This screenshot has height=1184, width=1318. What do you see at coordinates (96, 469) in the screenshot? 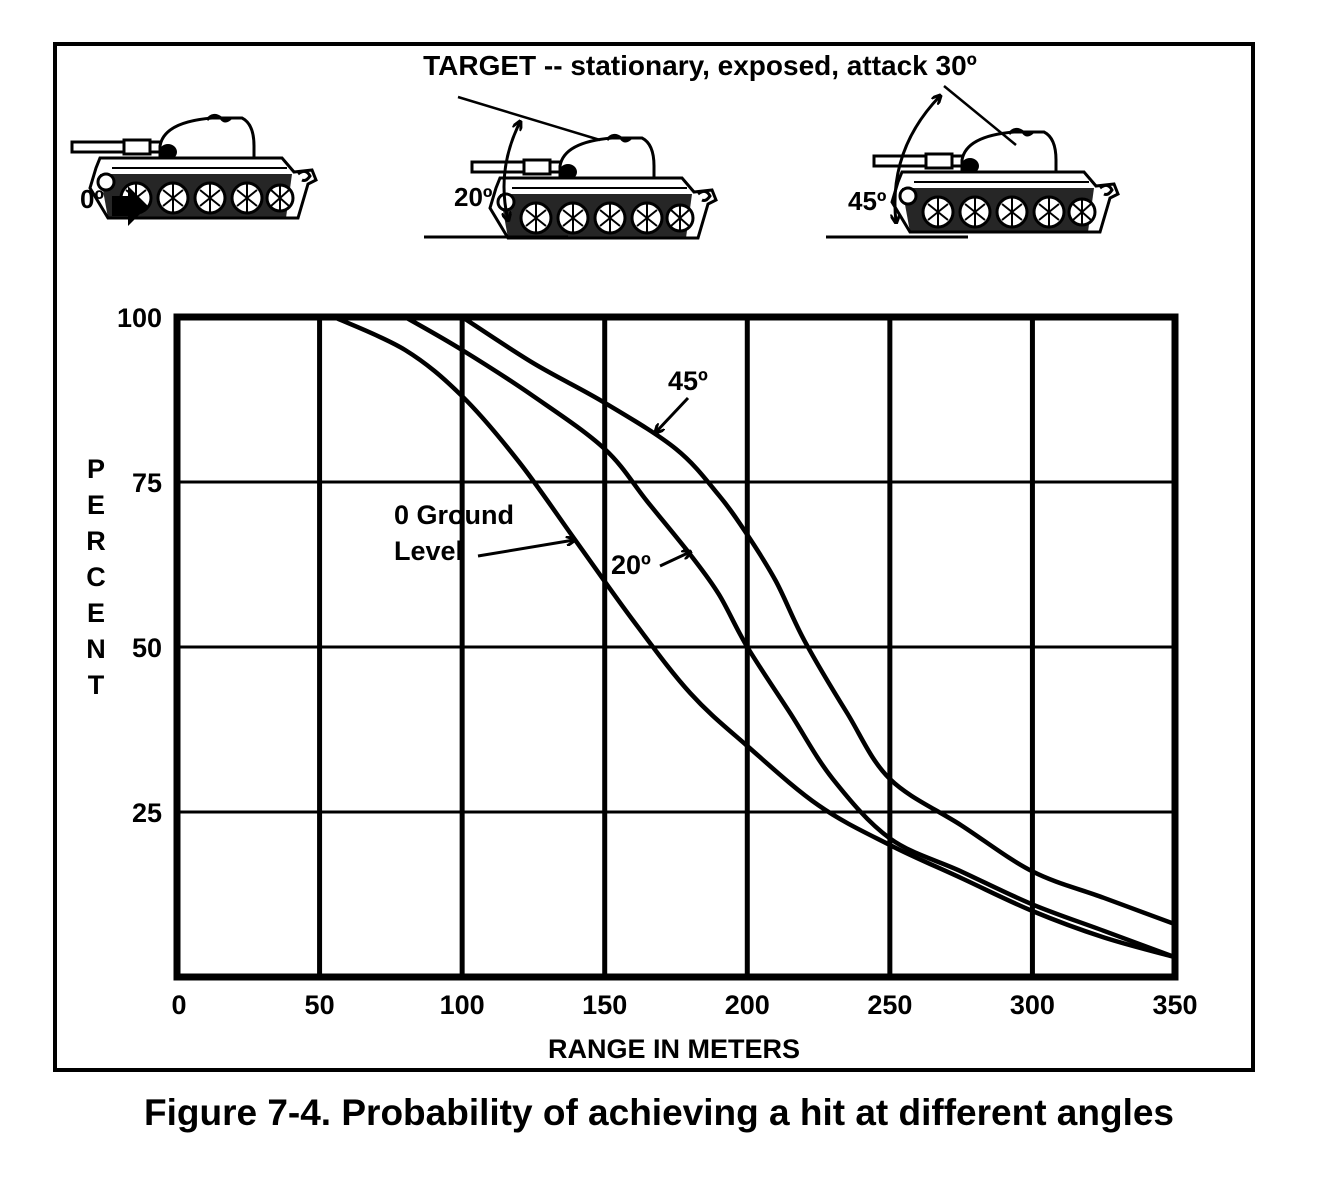
I see `y-axis-title-letter: P` at bounding box center [96, 469].